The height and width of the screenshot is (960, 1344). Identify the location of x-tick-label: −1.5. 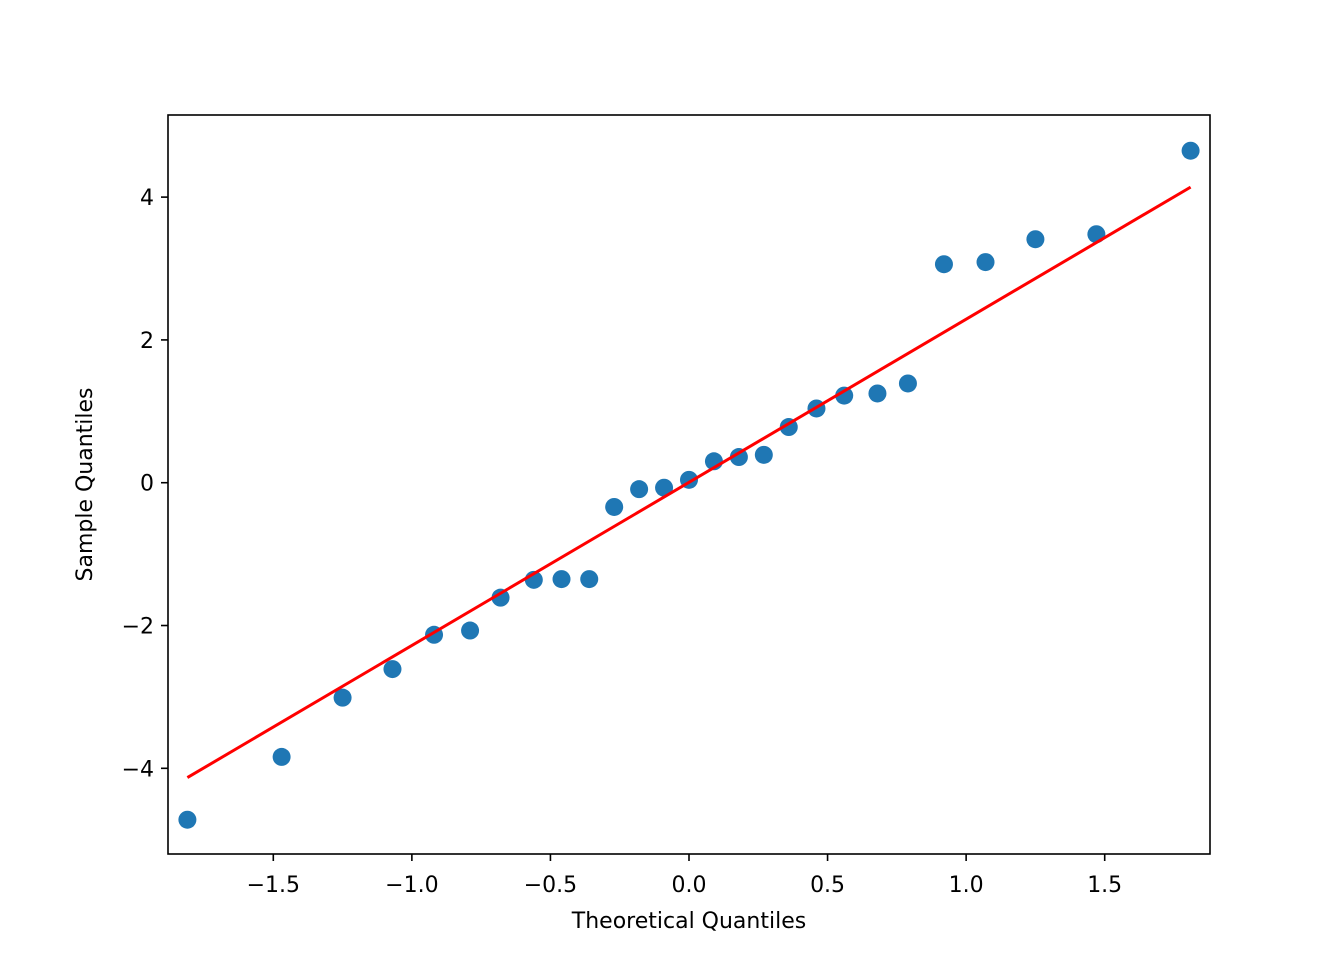
(273, 885).